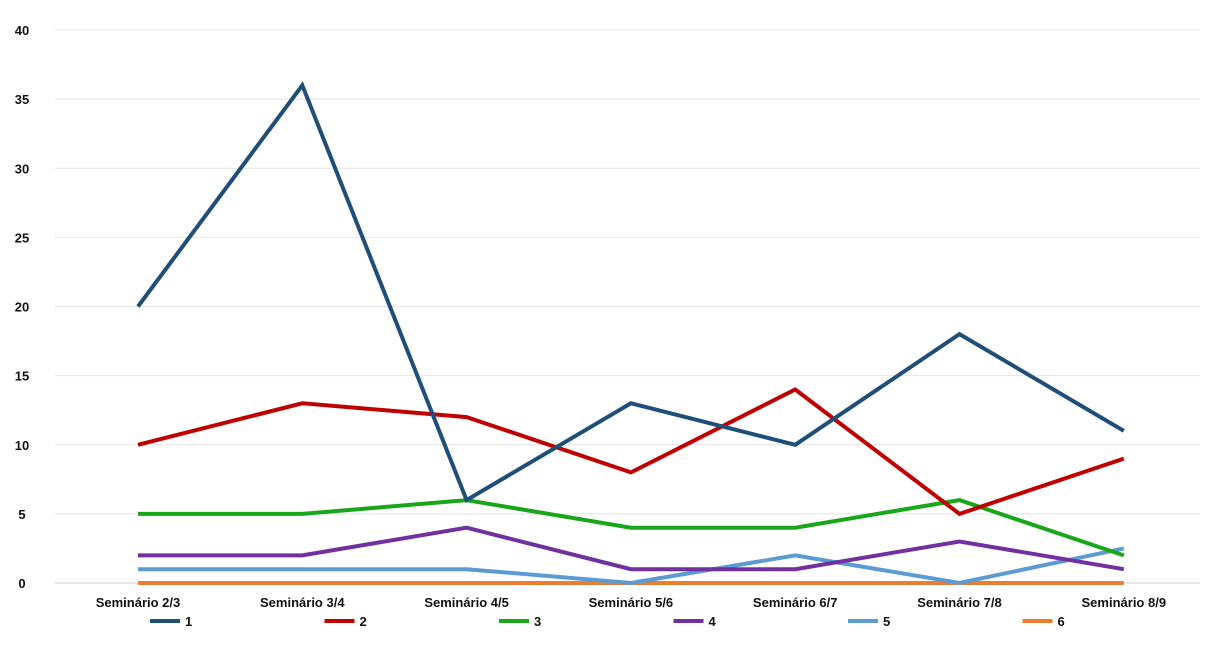 The height and width of the screenshot is (645, 1209). Describe the element at coordinates (22, 168) in the screenshot. I see `y-tick-label: 30` at that location.